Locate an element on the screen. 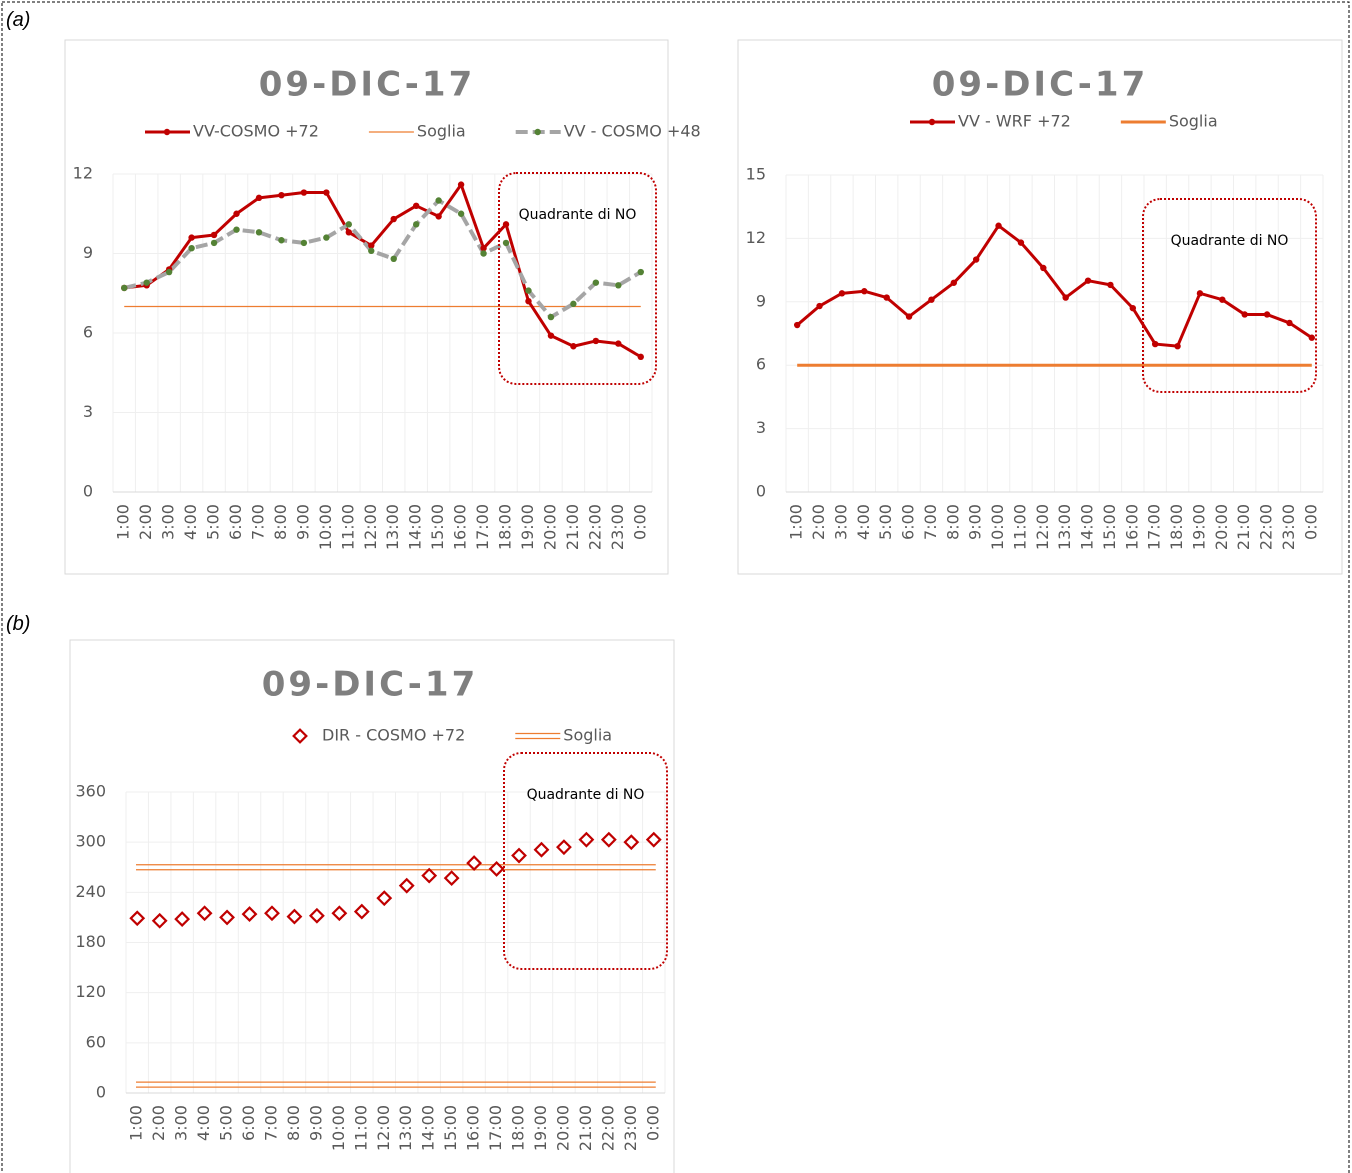 The height and width of the screenshot is (1173, 1352). x-tick-label: 3:00 is located at coordinates (181, 1123).